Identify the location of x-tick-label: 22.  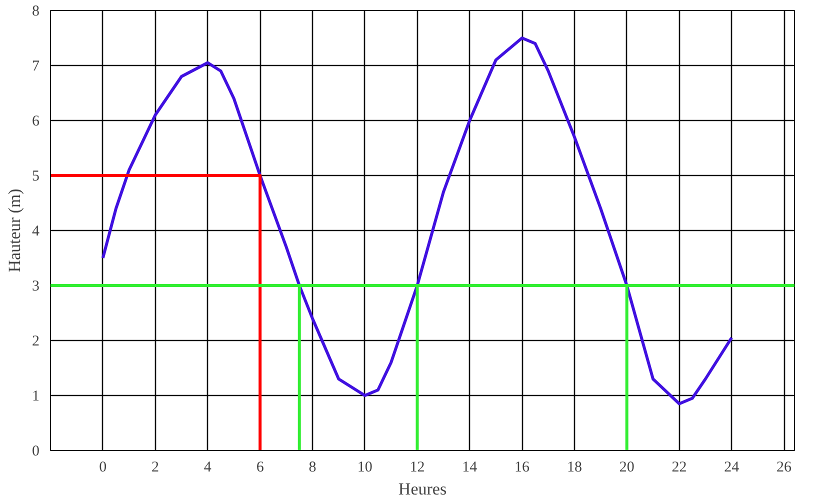
(679, 468).